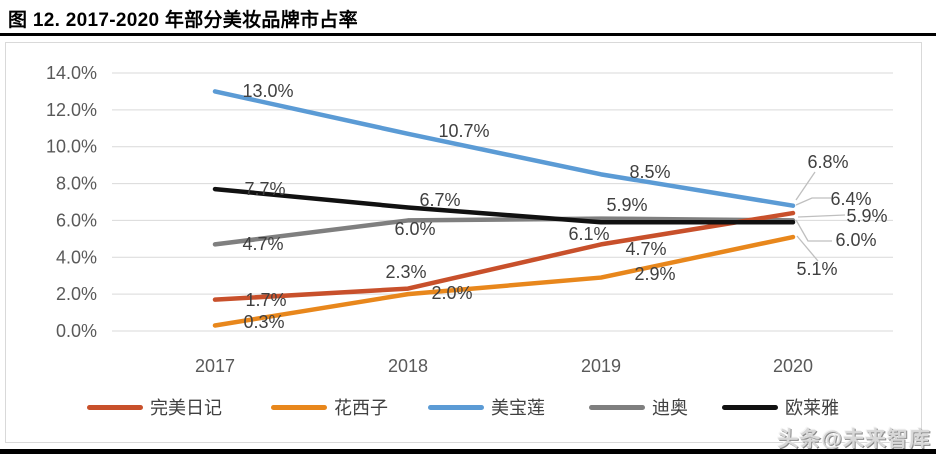 This screenshot has height=457, width=936. What do you see at coordinates (780, 407) in the screenshot?
I see `legend-item-欧莱雅: 欧莱雅` at bounding box center [780, 407].